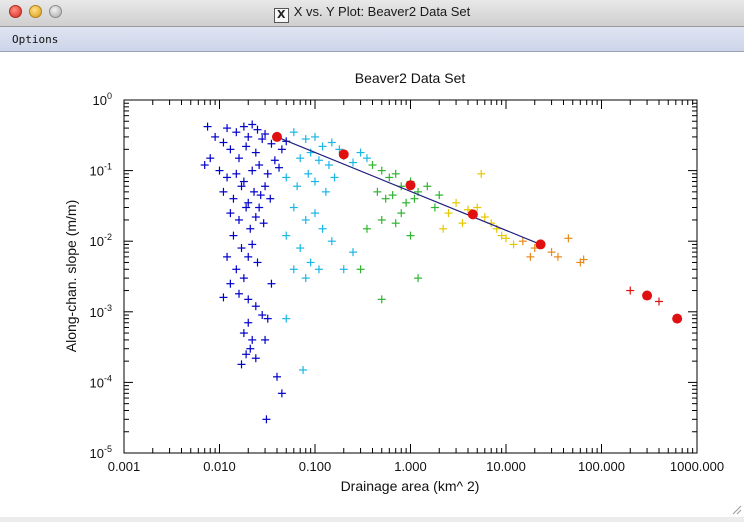 The image size is (744, 522). Describe the element at coordinates (124, 466) in the screenshot. I see `x-tick-label: 0.001` at that location.